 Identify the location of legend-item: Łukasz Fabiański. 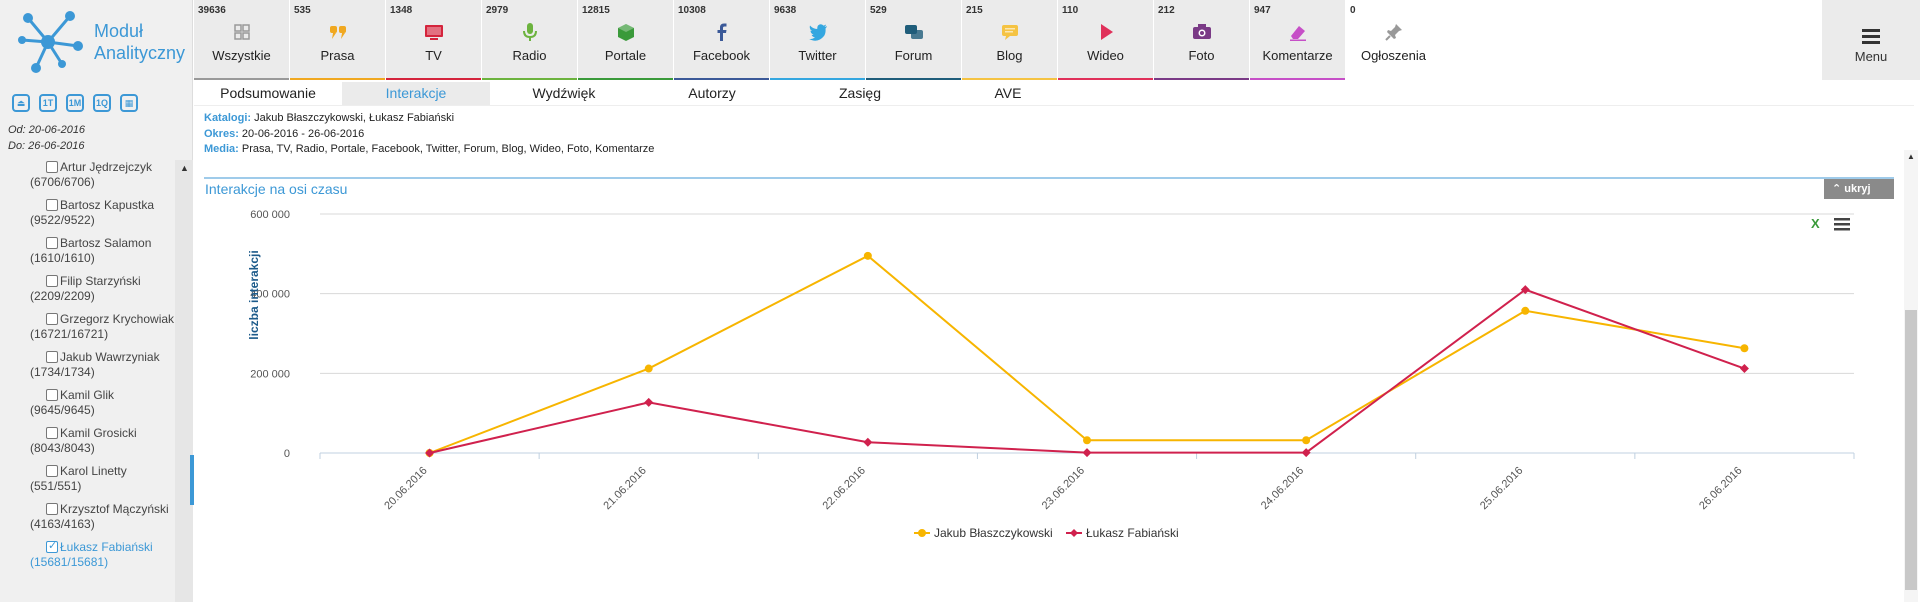
(1122, 533).